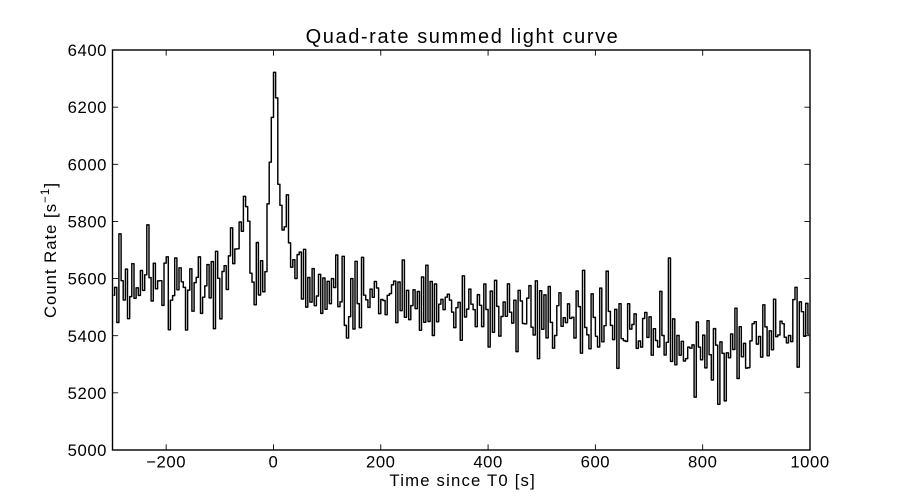  Describe the element at coordinates (87, 107) in the screenshot. I see `svg-text: 6200` at that location.